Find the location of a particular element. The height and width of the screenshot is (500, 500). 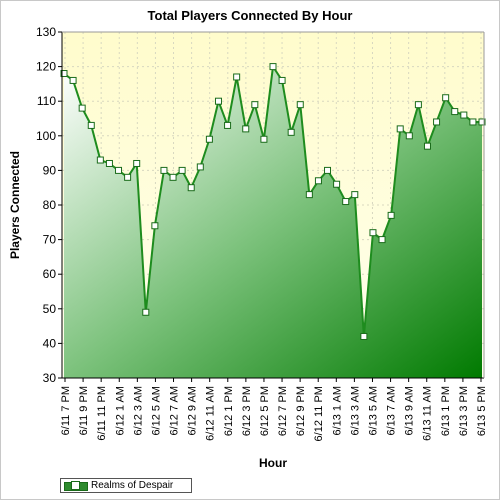

x-tick-label: 6/13 5 PM is located at coordinates (482, 411).